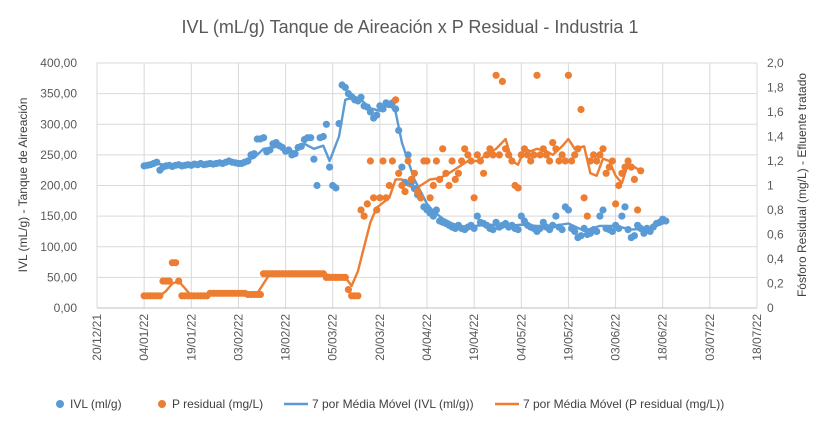  What do you see at coordinates (775, 112) in the screenshot?
I see `y-right-tick-label: 1,6` at bounding box center [775, 112].